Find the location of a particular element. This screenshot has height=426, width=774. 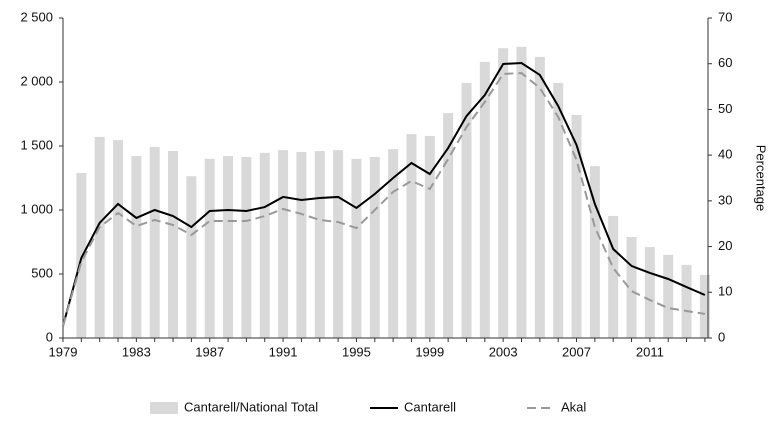

y-tick-label: 1 500 is located at coordinates (36, 144).